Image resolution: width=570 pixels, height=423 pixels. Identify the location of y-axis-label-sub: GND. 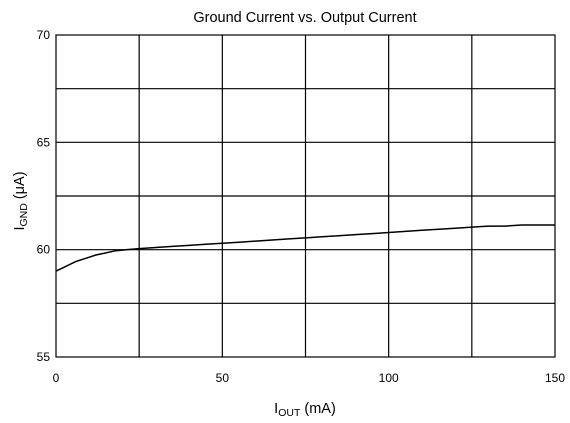
(24, 215).